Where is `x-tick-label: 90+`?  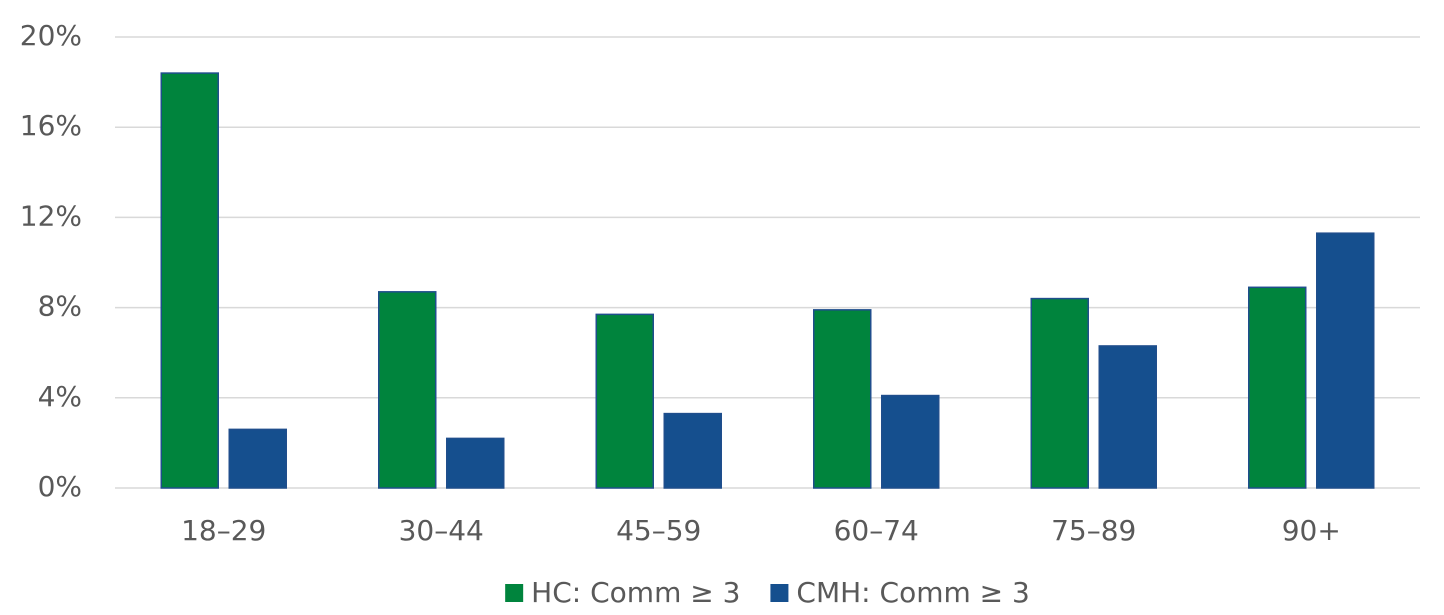 x-tick-label: 90+ is located at coordinates (1311, 530).